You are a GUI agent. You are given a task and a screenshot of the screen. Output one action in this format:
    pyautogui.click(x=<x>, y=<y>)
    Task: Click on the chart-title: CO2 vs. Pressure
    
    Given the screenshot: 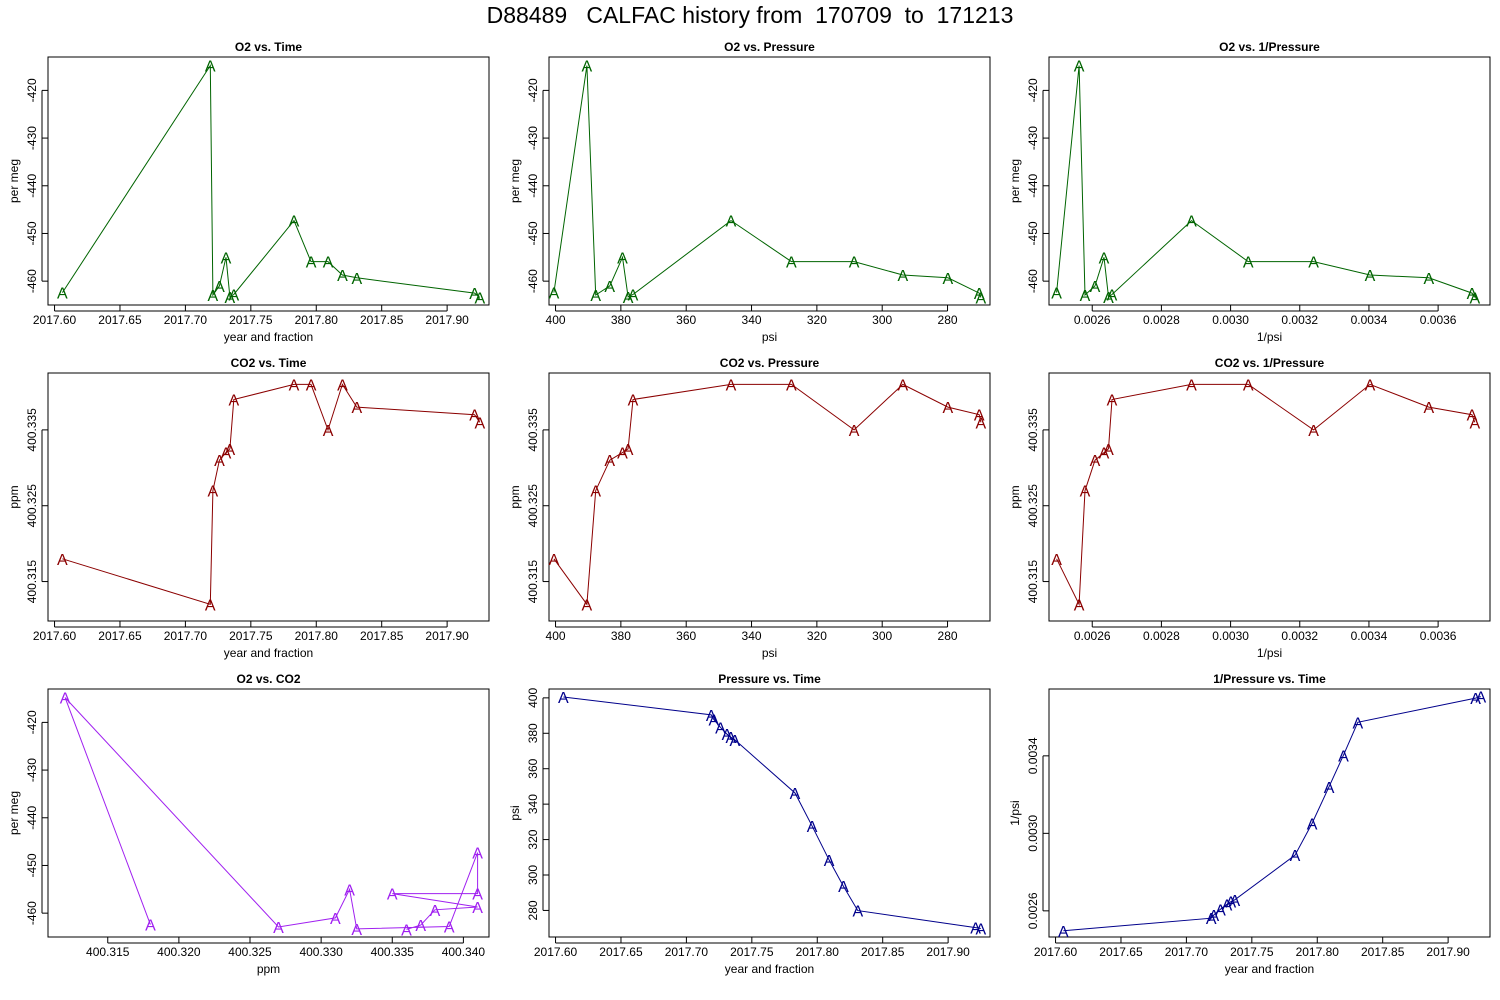 What is the action you would take?
    pyautogui.click(x=770, y=363)
    